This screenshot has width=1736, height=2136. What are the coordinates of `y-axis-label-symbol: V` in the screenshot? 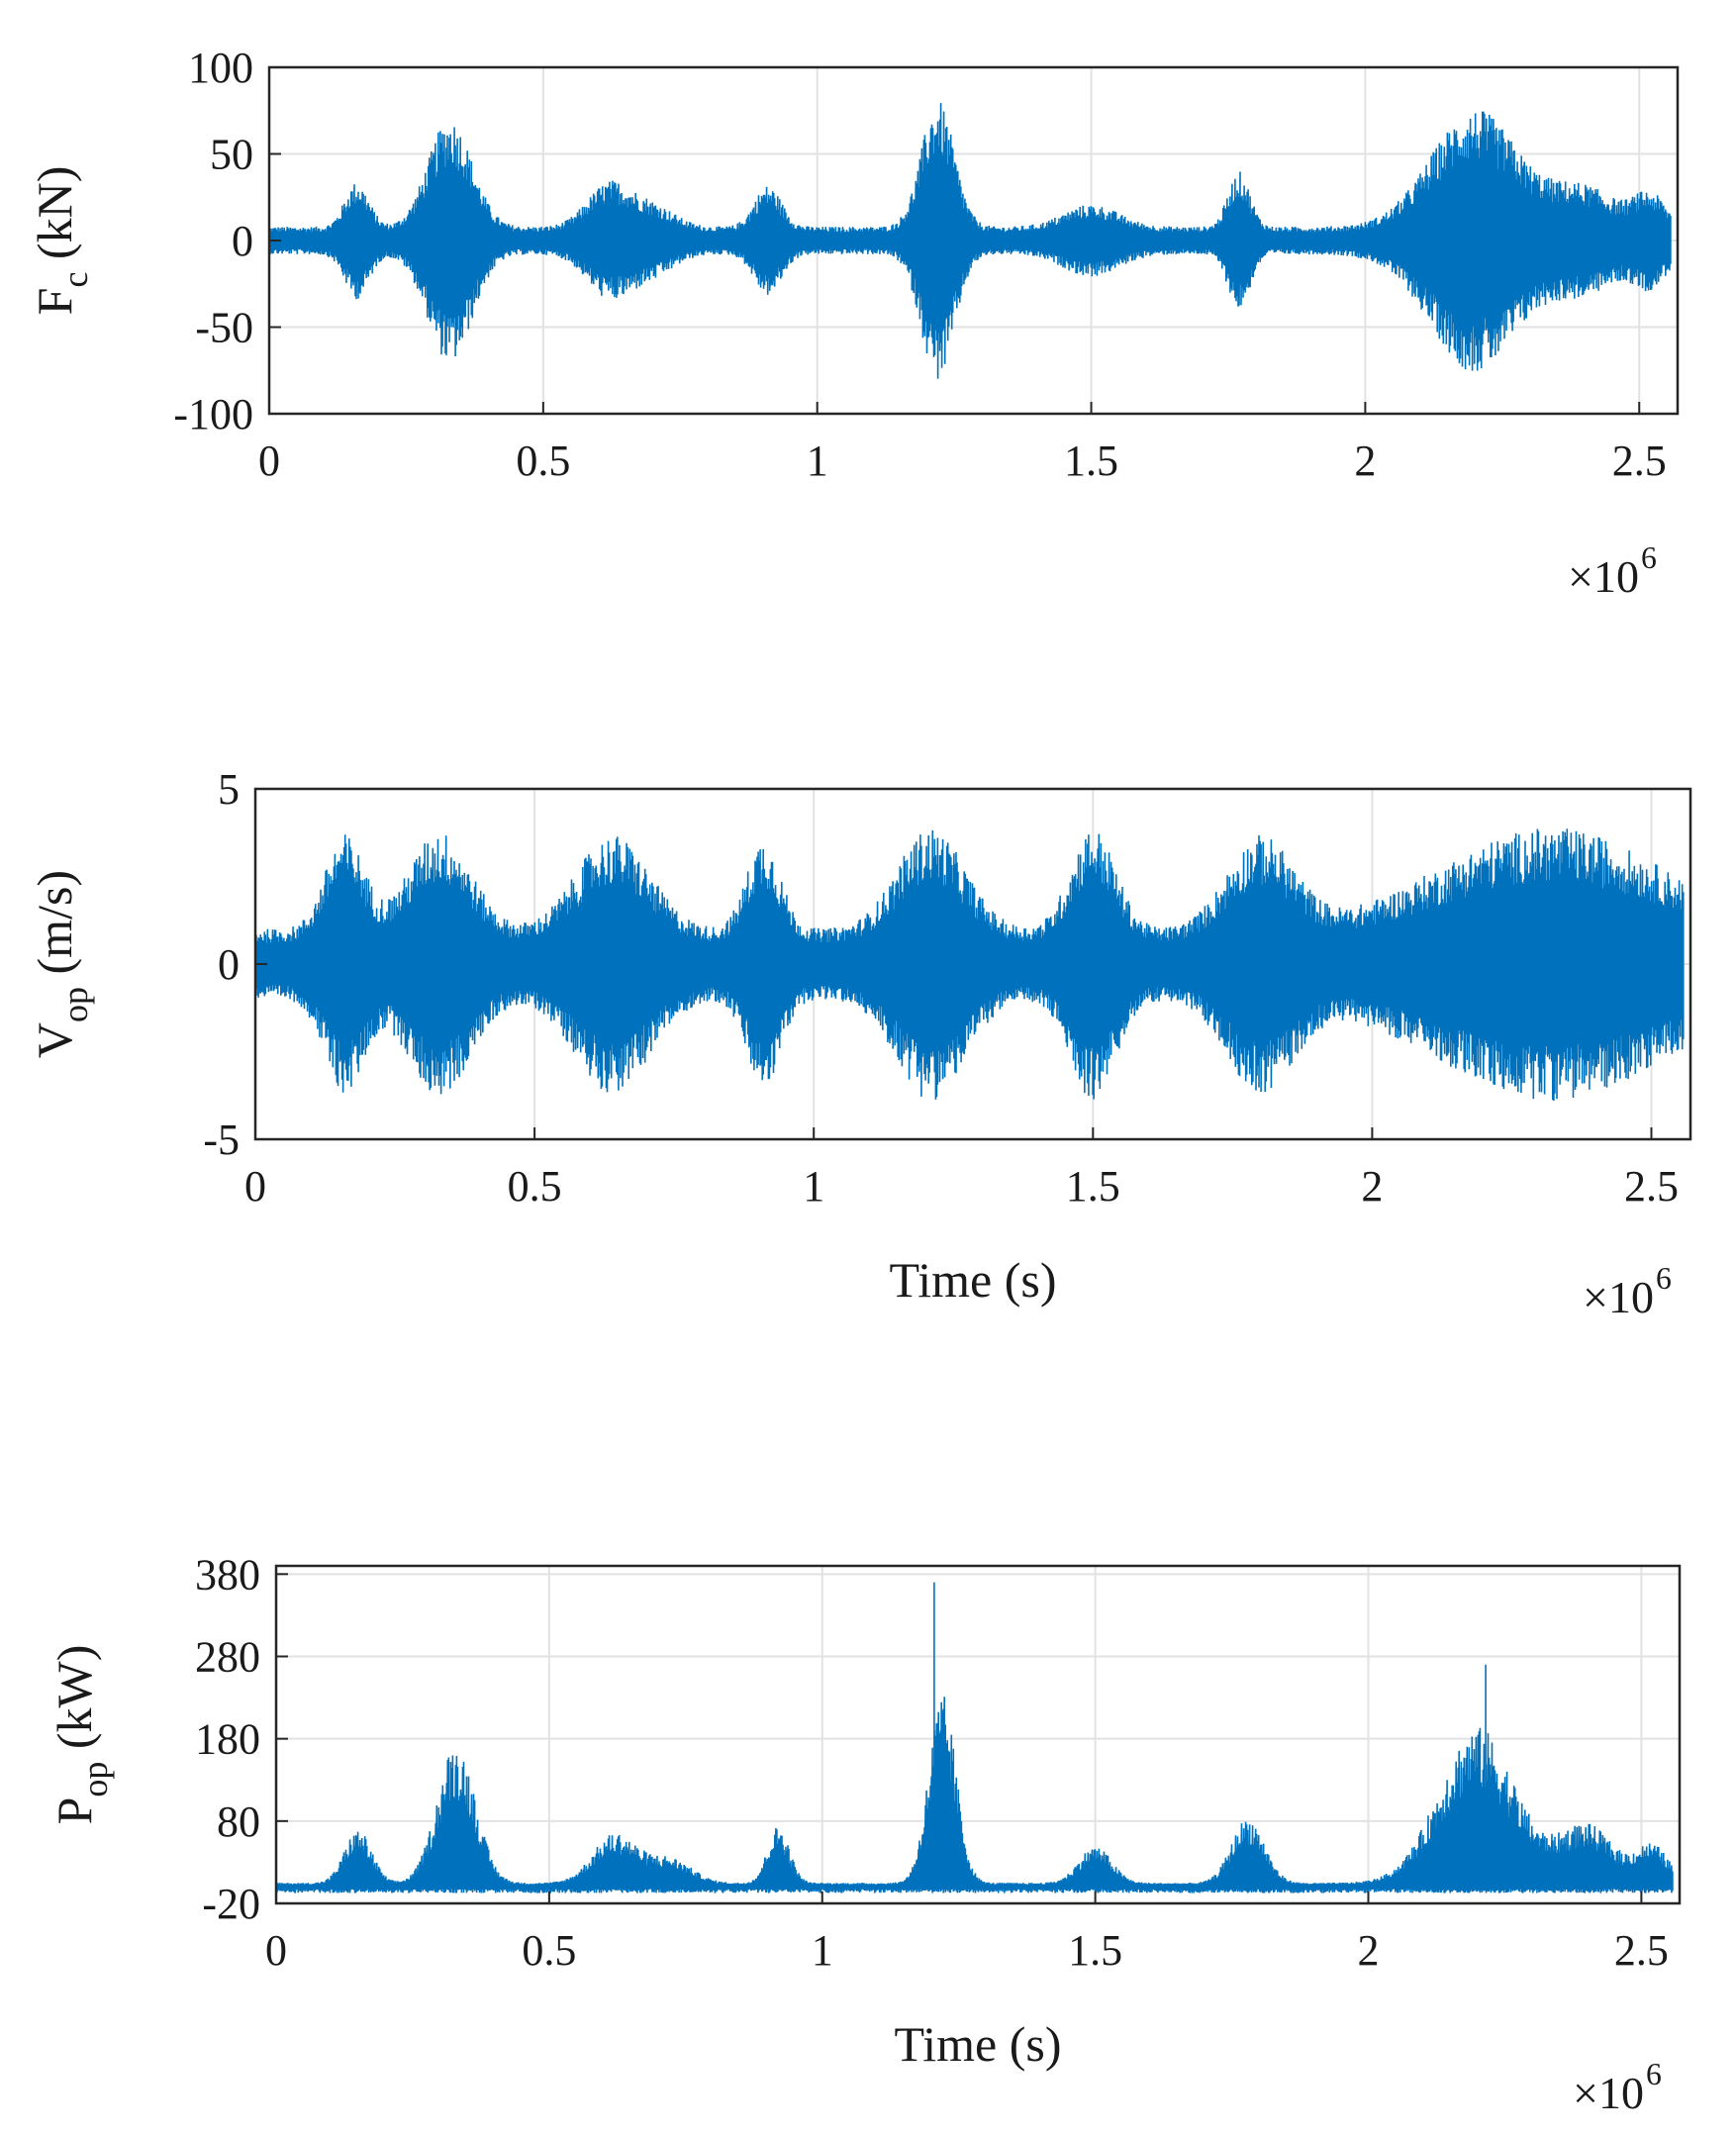 It's located at (54, 1040).